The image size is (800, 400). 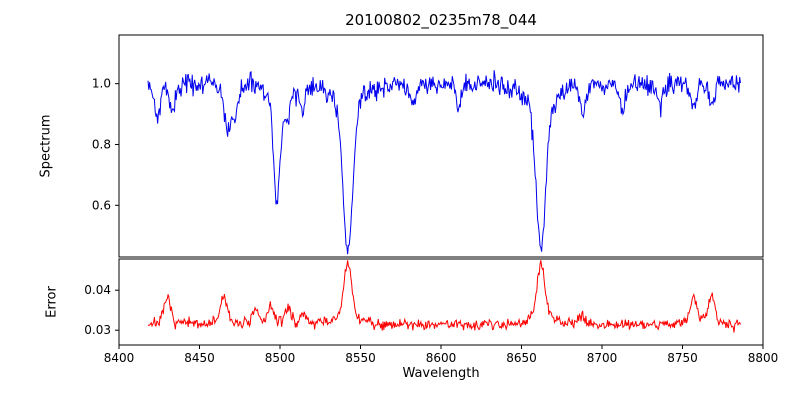 What do you see at coordinates (763, 358) in the screenshot?
I see `x-tick-label: 8800` at bounding box center [763, 358].